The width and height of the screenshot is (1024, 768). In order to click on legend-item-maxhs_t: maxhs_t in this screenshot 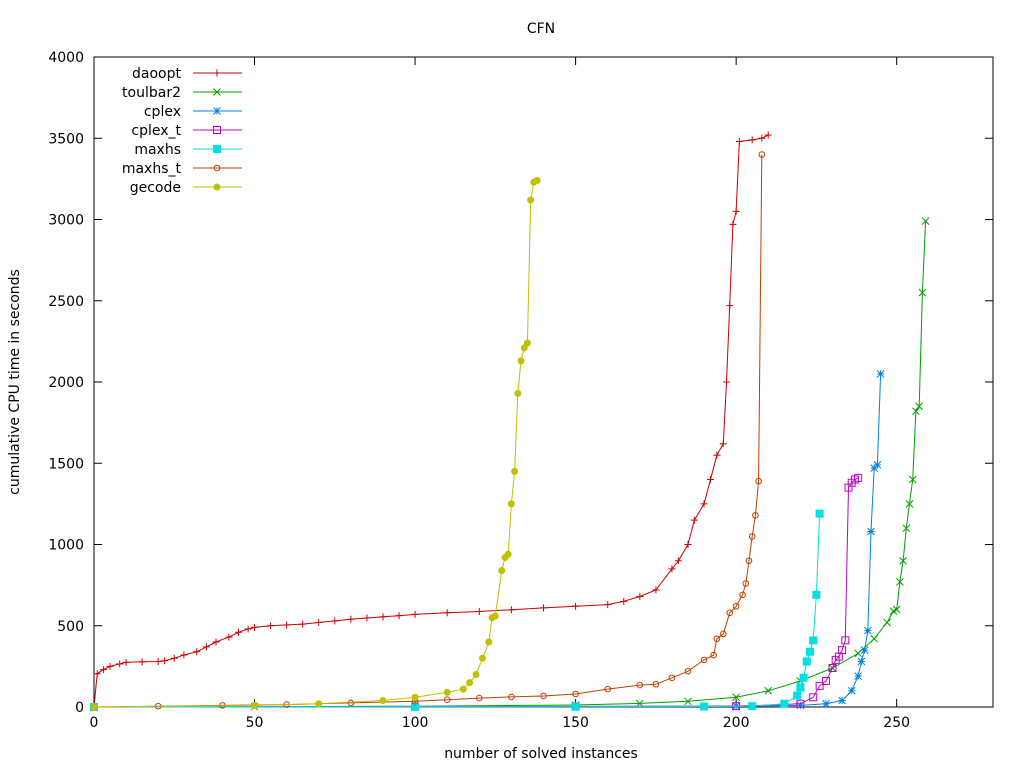, I will do `click(182, 169)`.